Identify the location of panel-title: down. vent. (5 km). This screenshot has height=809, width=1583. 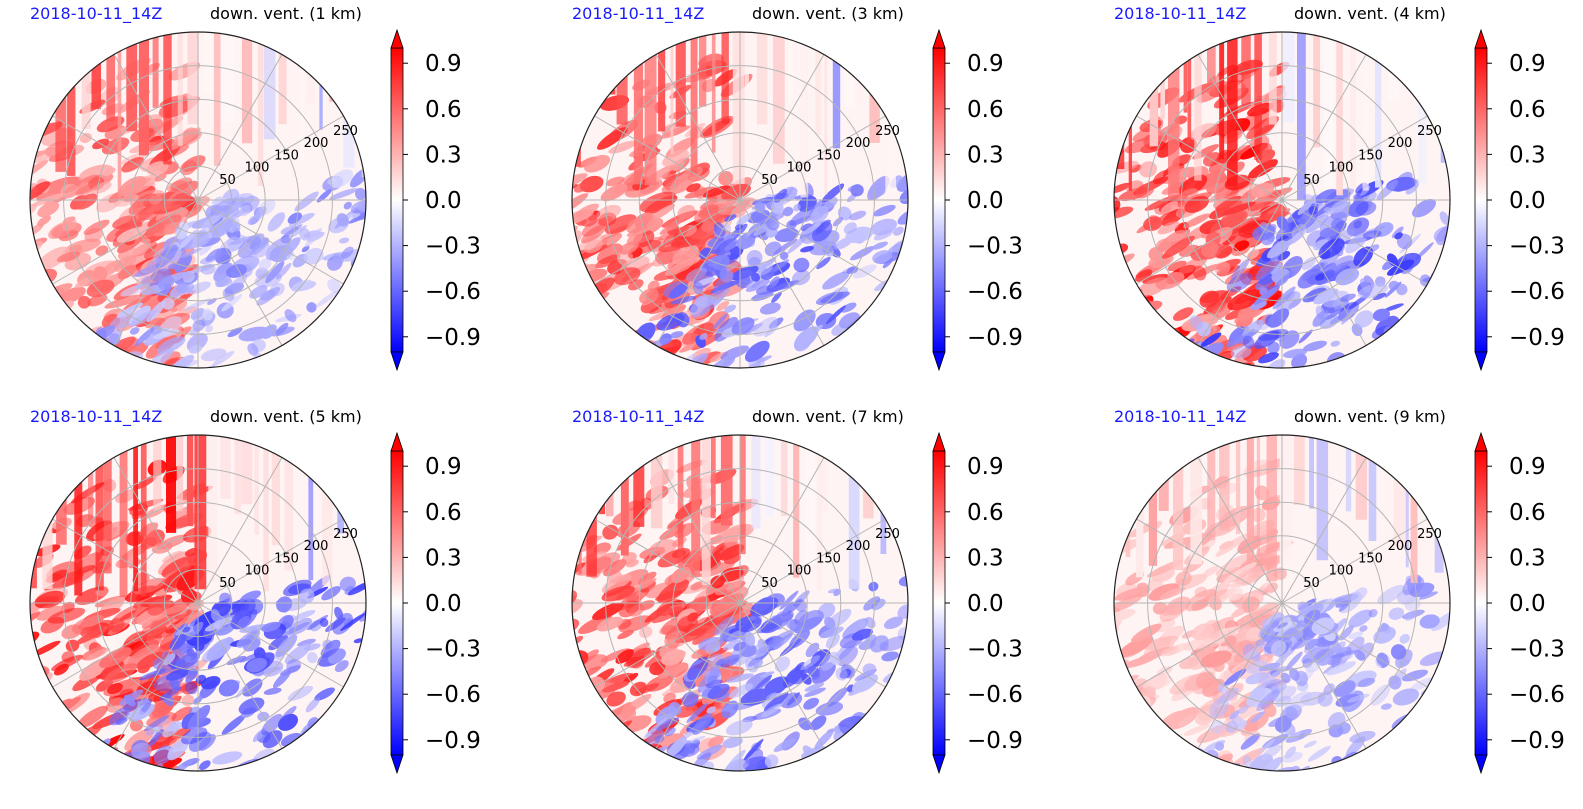
(286, 416).